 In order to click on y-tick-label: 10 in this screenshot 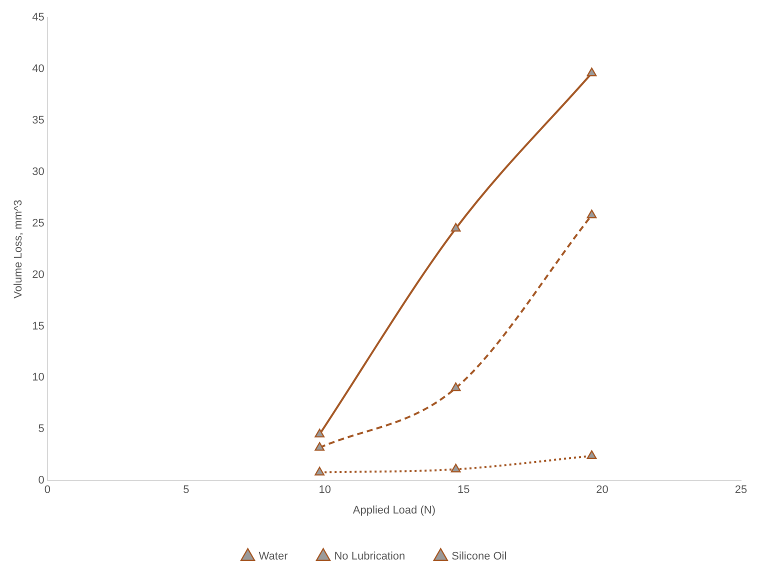, I will do `click(38, 378)`.